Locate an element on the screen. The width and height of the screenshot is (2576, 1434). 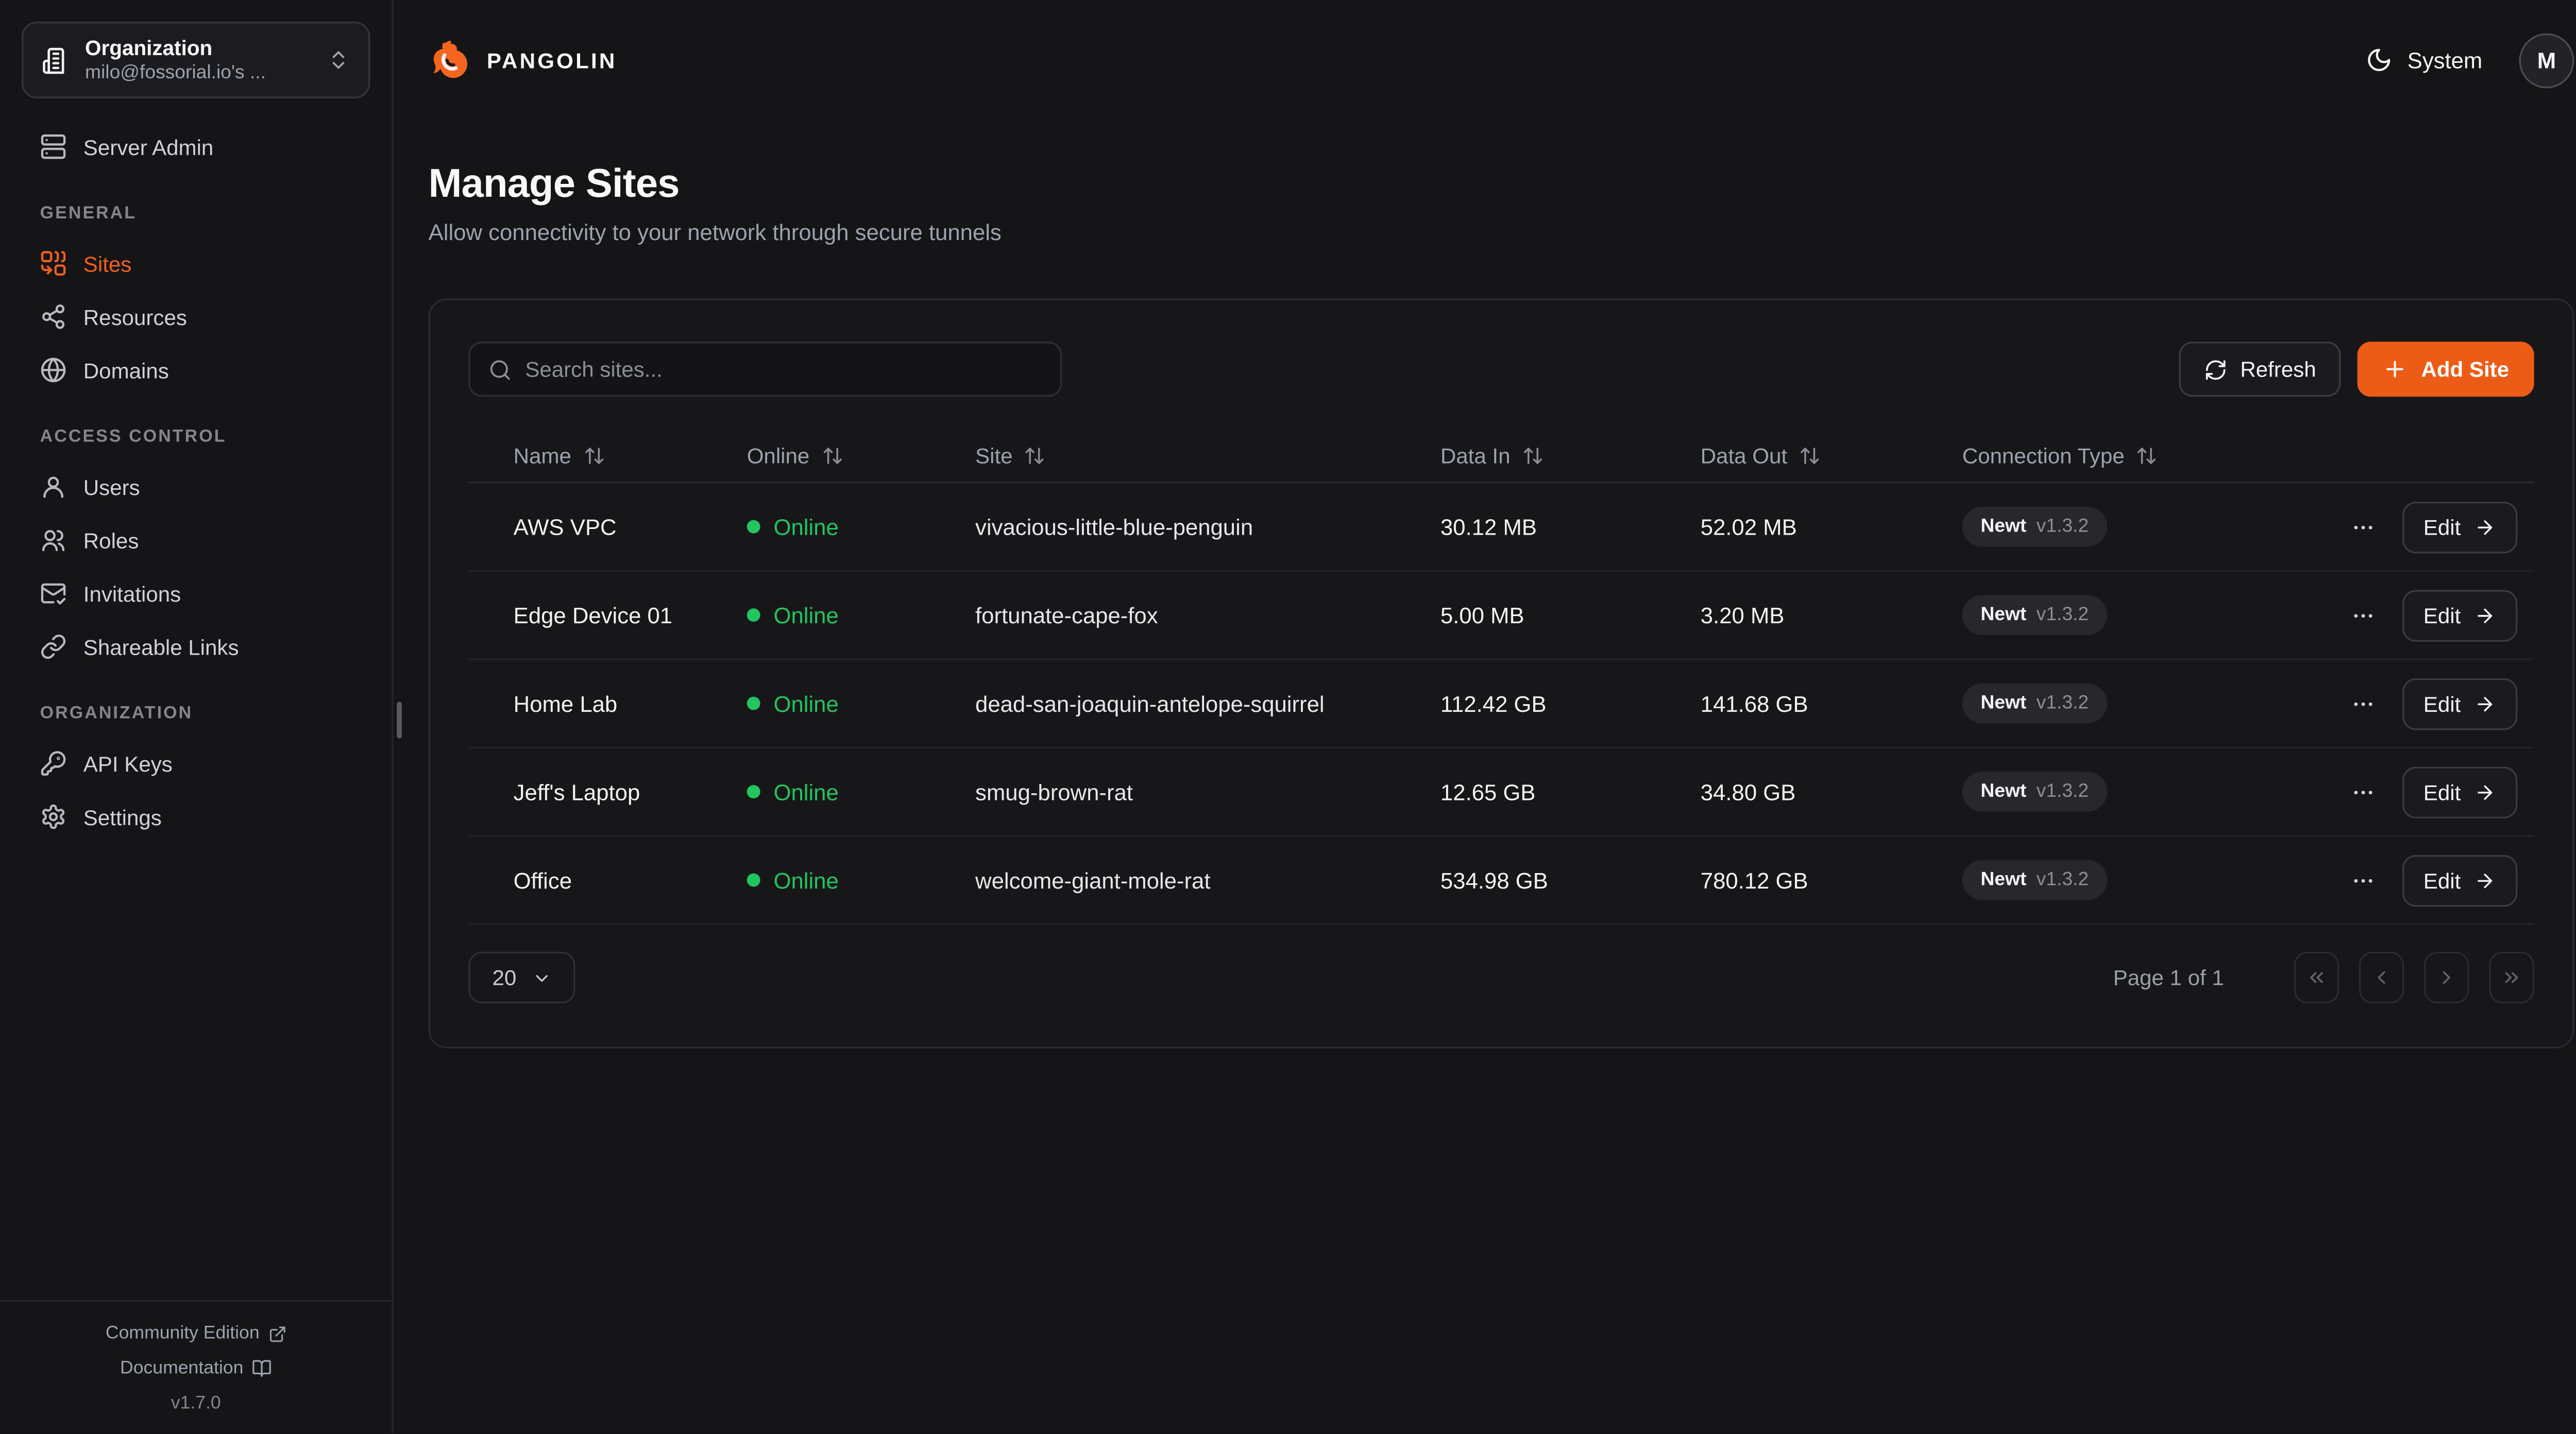
globe-icon is located at coordinates (53, 369).